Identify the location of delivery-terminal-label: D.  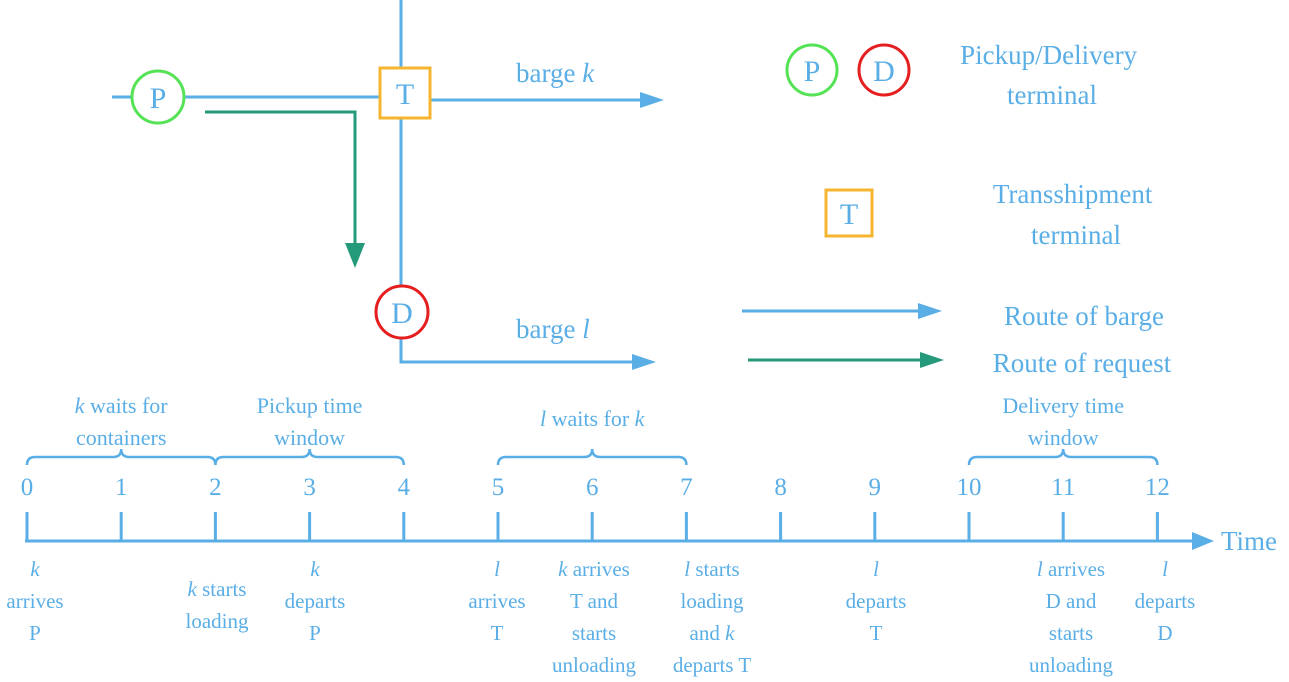
(402, 313).